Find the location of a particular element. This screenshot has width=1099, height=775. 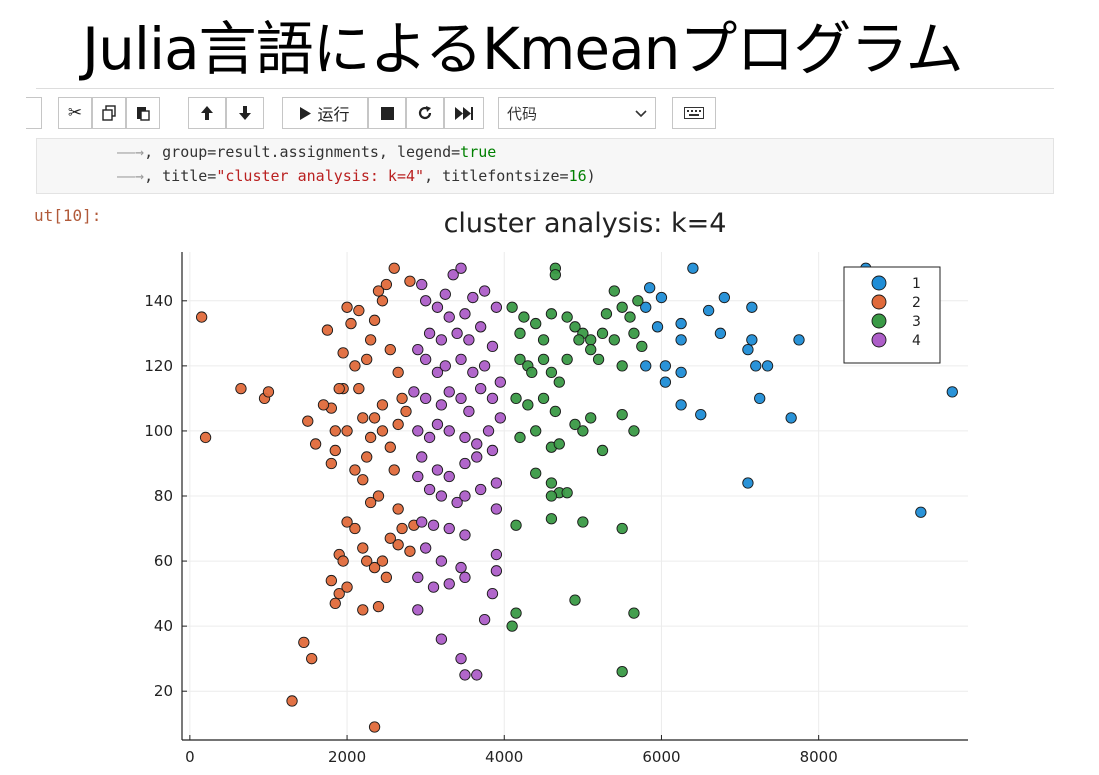

run-button: 运行 is located at coordinates (325, 113).